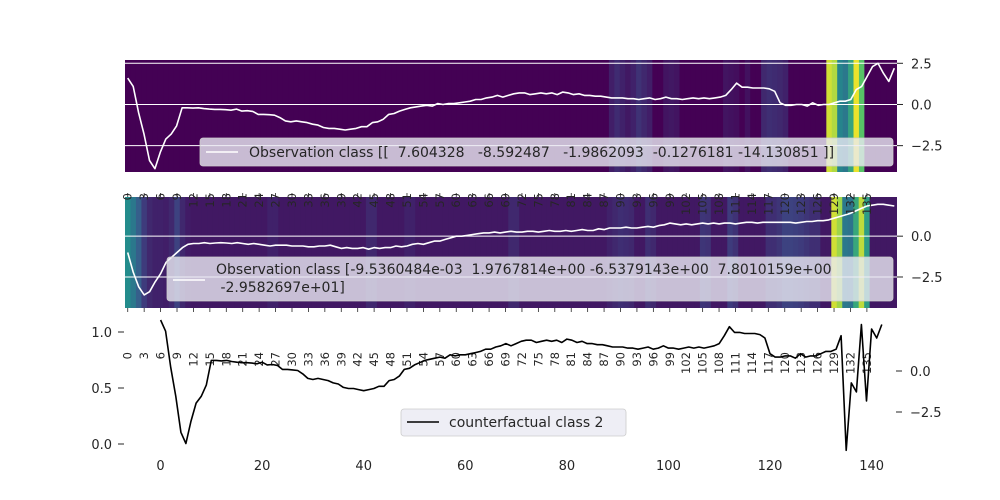 This screenshot has width=1000, height=500. What do you see at coordinates (686, 363) in the screenshot?
I see `xtick-label-bottom: 102` at bounding box center [686, 363].